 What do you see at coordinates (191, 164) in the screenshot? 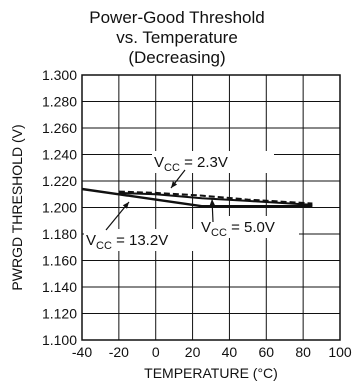
I see `annotation-label: VCC = 2.3V` at bounding box center [191, 164].